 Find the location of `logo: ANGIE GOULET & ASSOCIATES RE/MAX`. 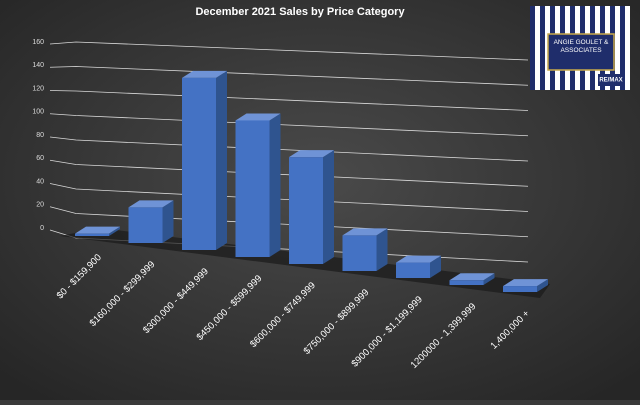

logo: ANGIE GOULET & ASSOCIATES RE/MAX is located at coordinates (580, 48).